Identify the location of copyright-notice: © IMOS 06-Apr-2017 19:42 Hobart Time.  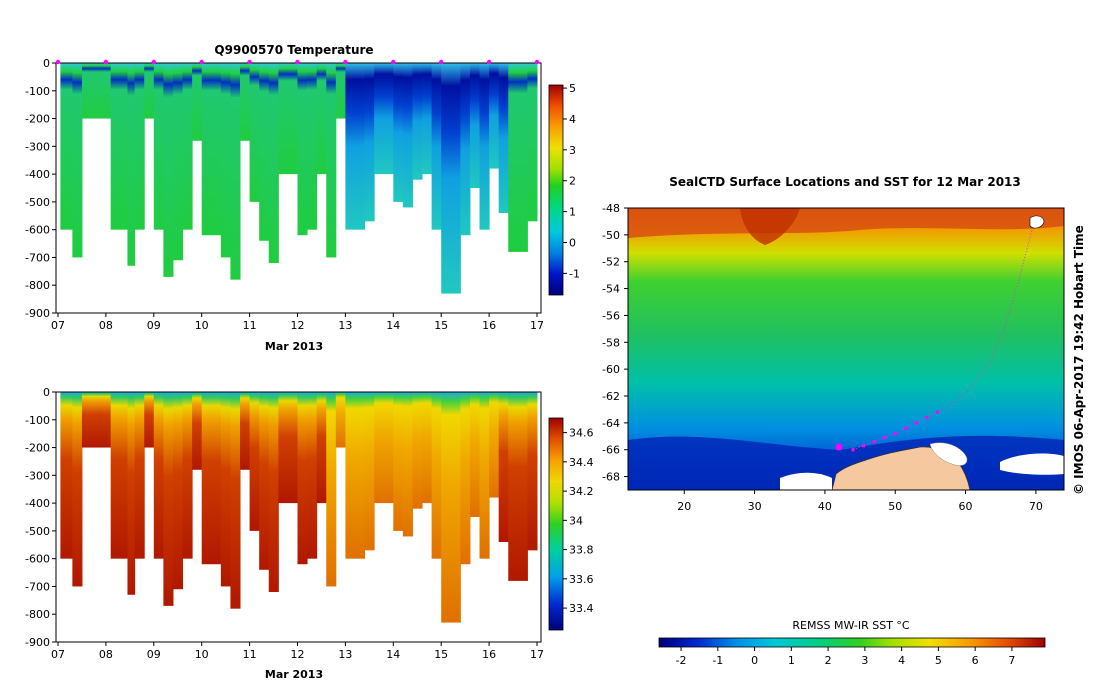
(1079, 360).